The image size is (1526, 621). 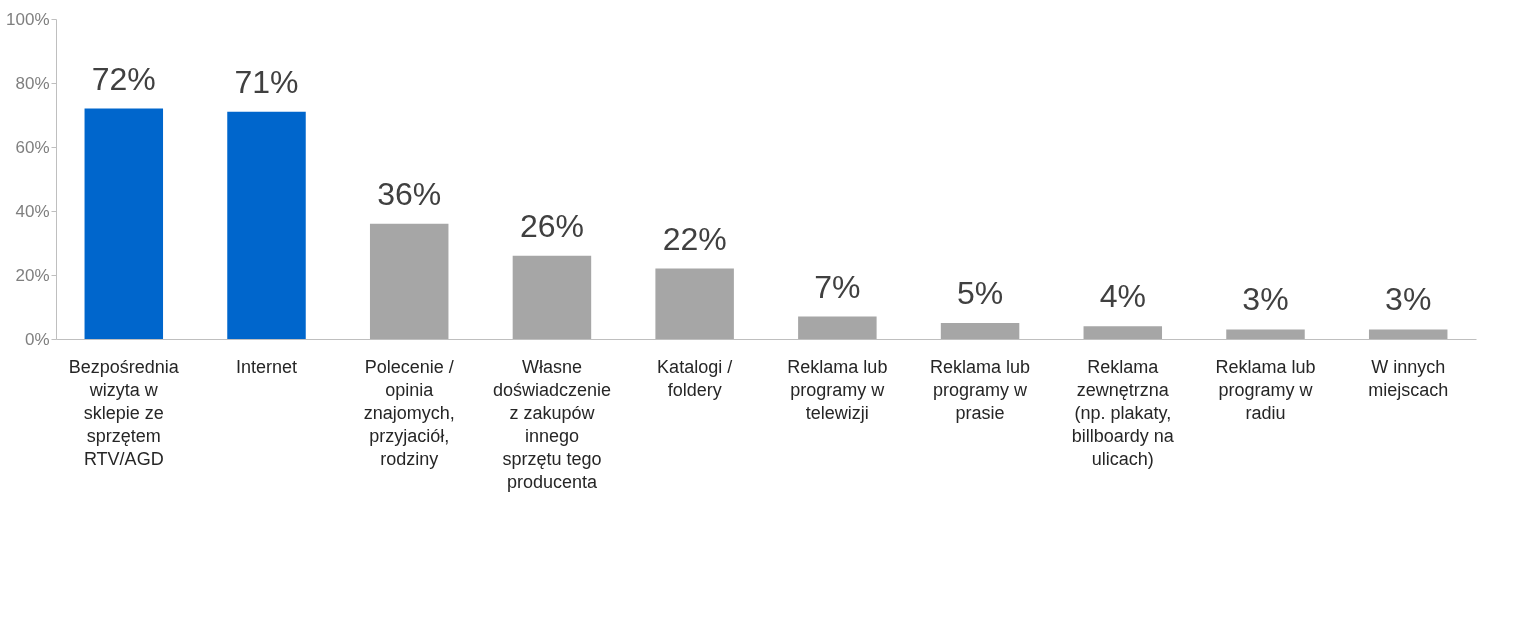 What do you see at coordinates (124, 413) in the screenshot?
I see `x-tick-label: Bezpośrednia wizyta w sklepie ze sprzętem RTV/AGD` at bounding box center [124, 413].